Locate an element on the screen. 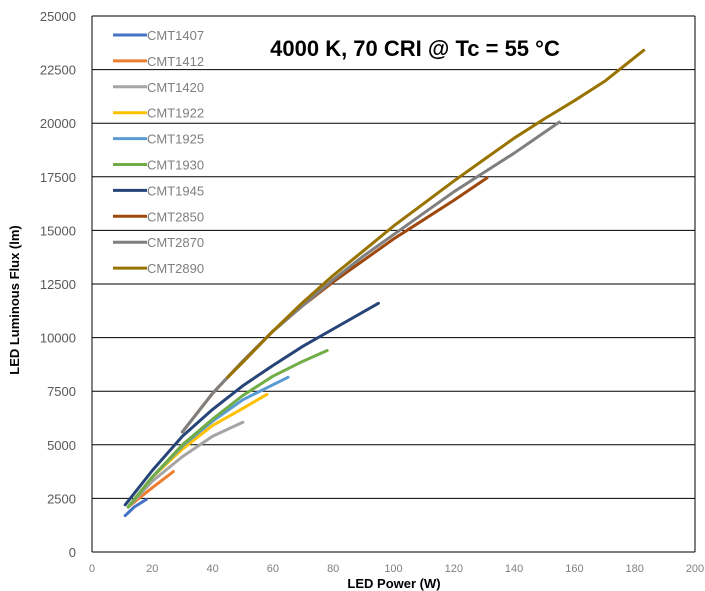 The image size is (705, 591). series-line-cmt1945 is located at coordinates (251, 404).